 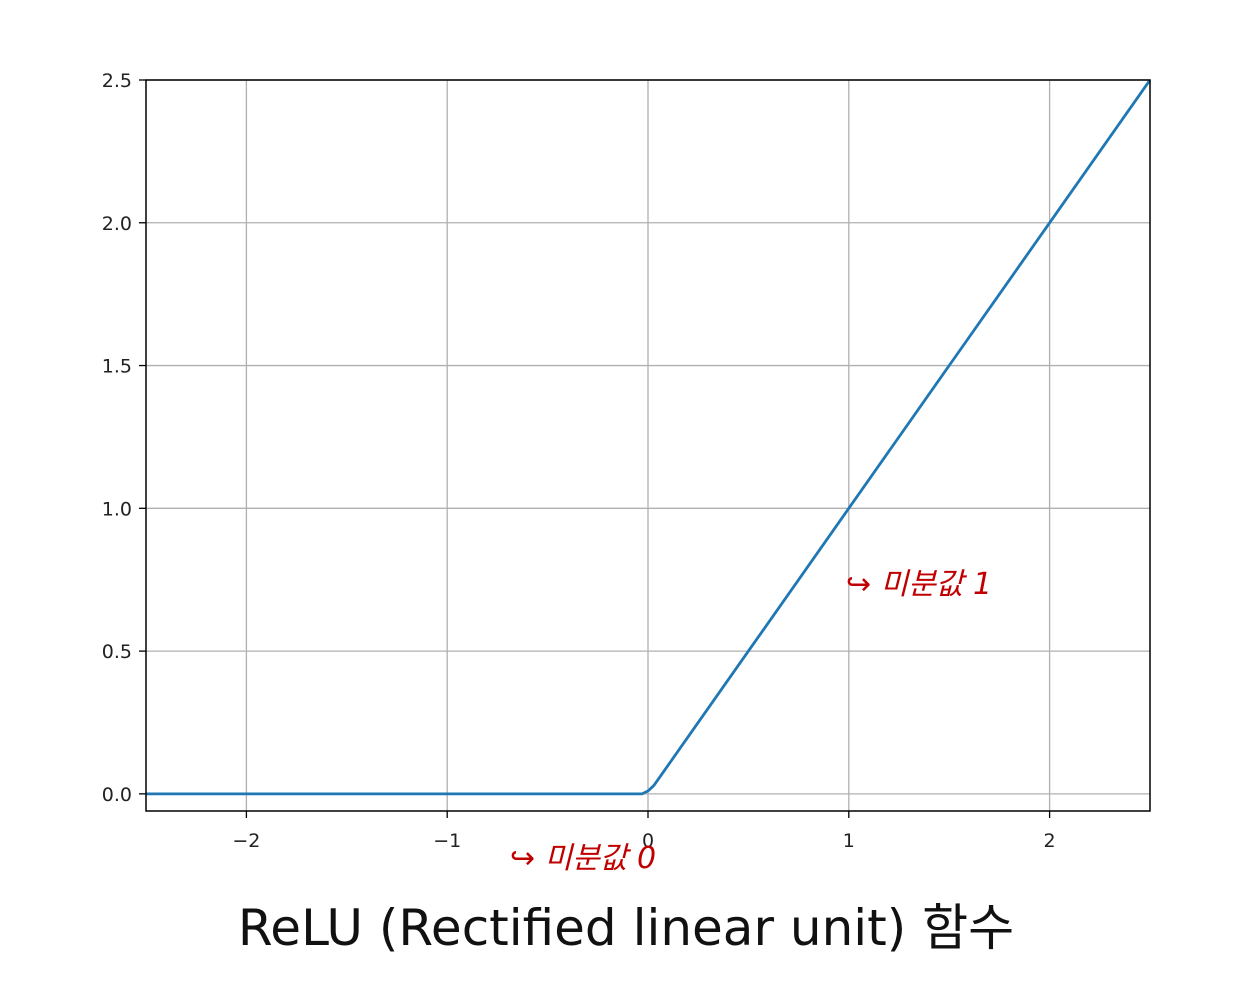 What do you see at coordinates (117, 81) in the screenshot?
I see `y-tick-label: 2.5` at bounding box center [117, 81].